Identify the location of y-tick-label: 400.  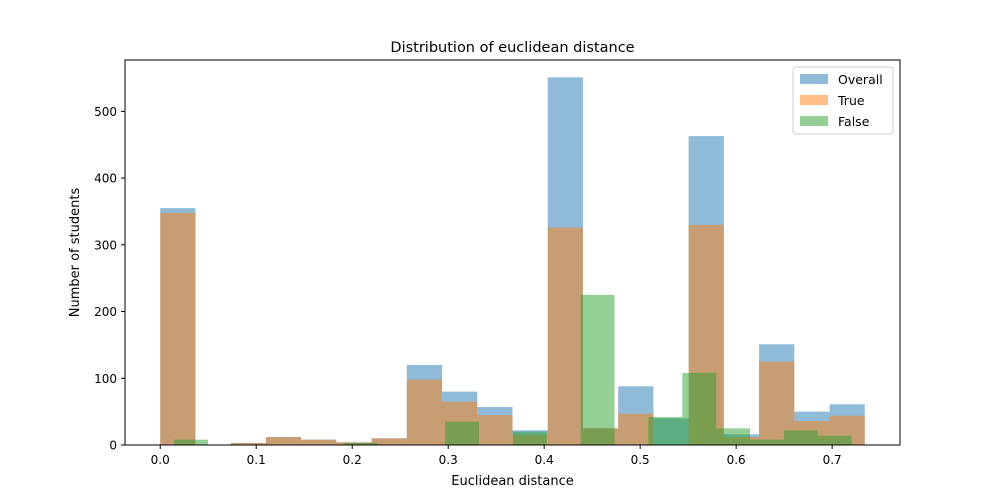
(105, 179).